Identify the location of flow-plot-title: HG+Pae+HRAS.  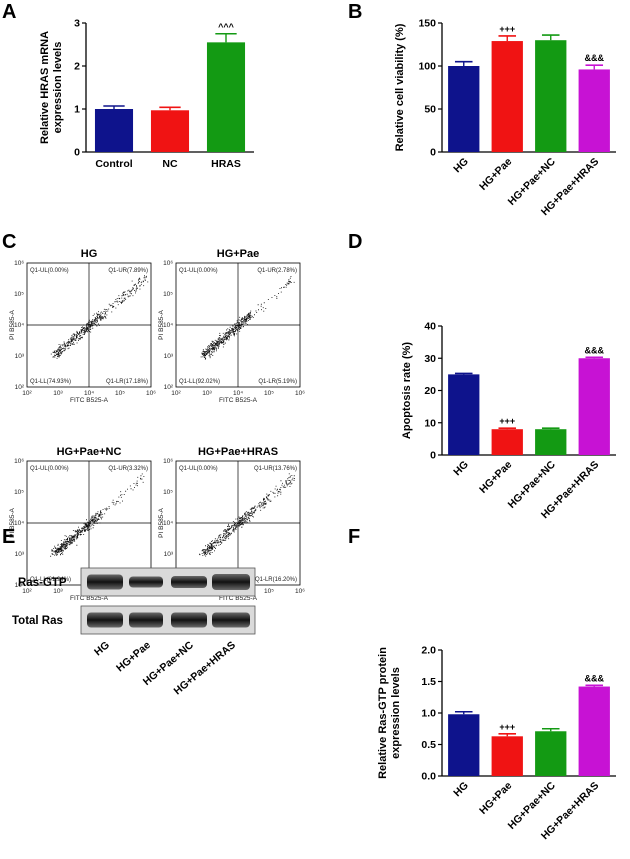
(238, 452).